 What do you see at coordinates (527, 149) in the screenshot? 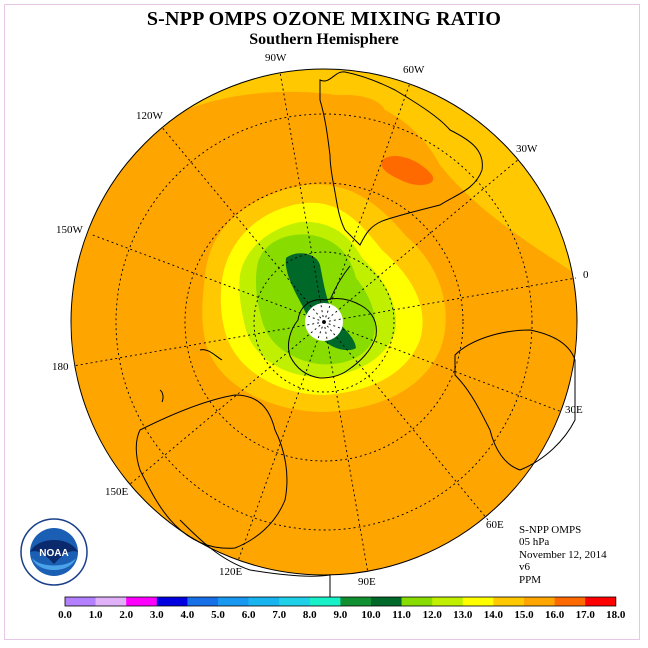
I see `lon-label-30w: 30W` at bounding box center [527, 149].